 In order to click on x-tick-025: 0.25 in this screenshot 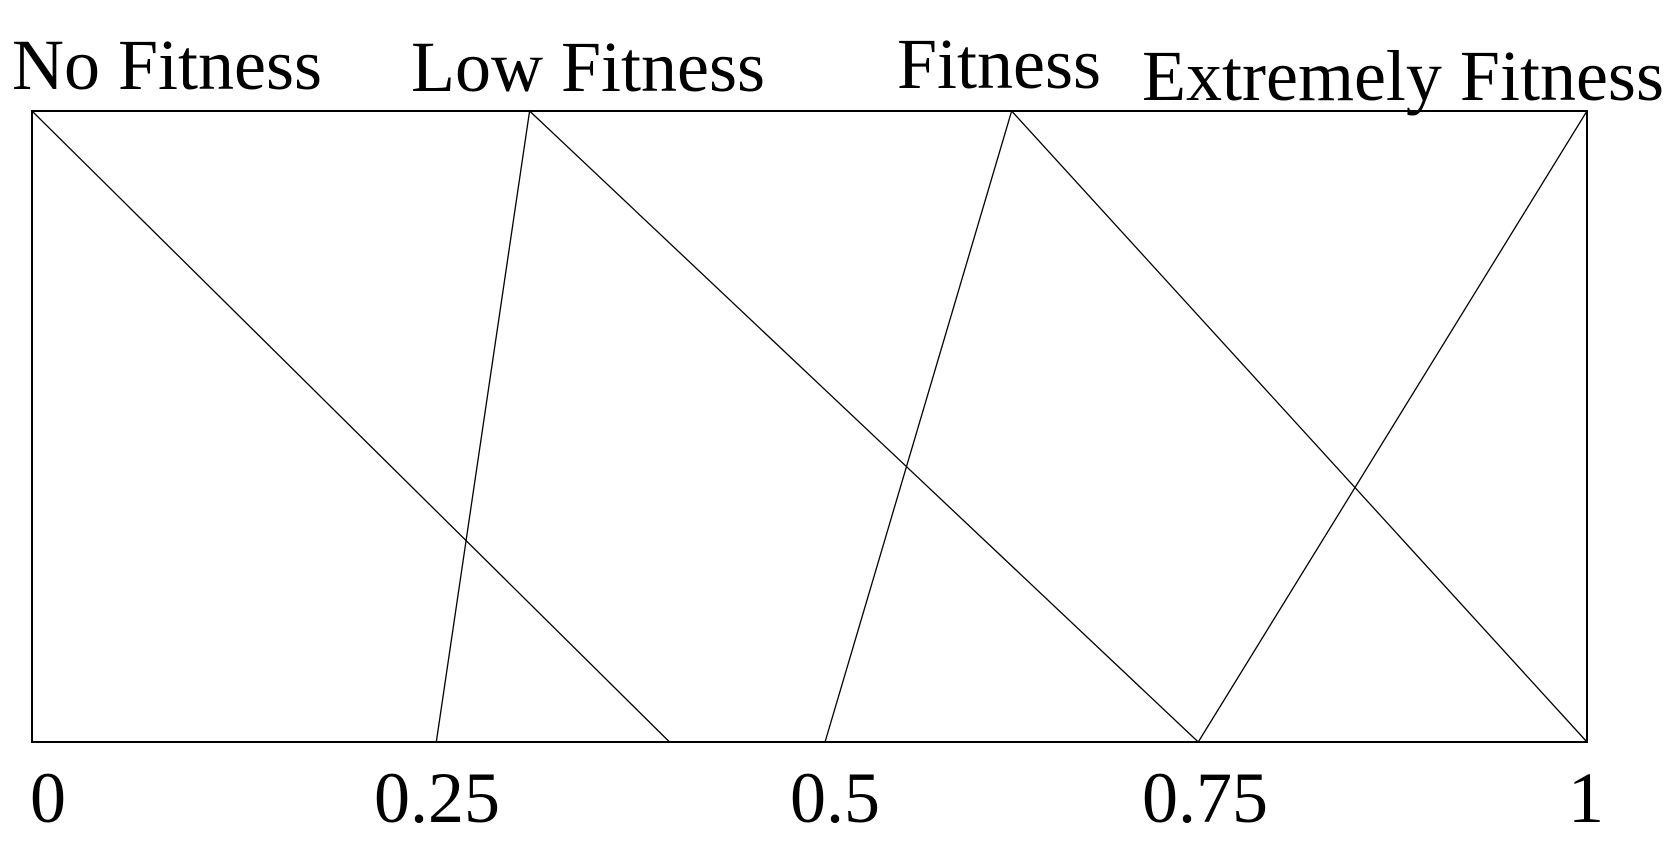, I will do `click(437, 798)`.